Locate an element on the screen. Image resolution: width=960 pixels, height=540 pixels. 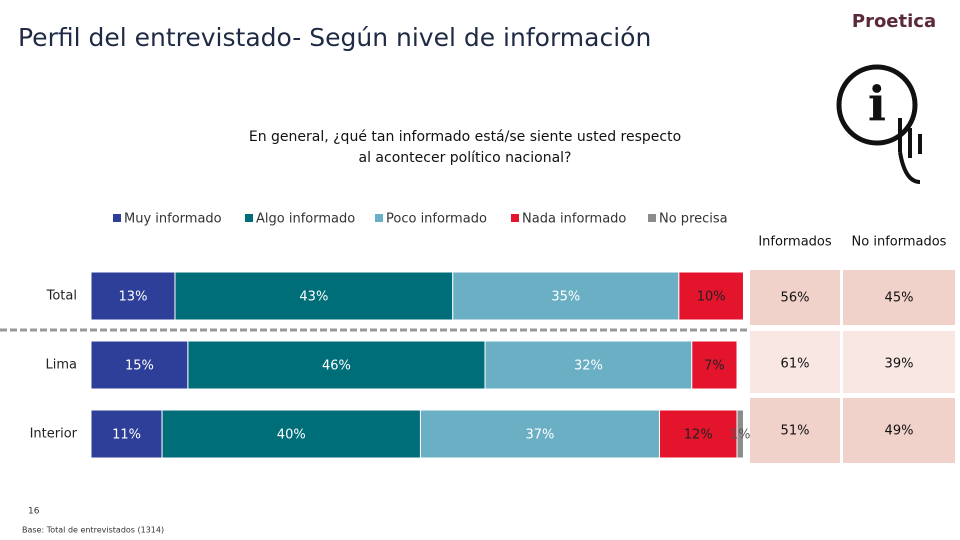
value-label: 13% is located at coordinates (133, 297).